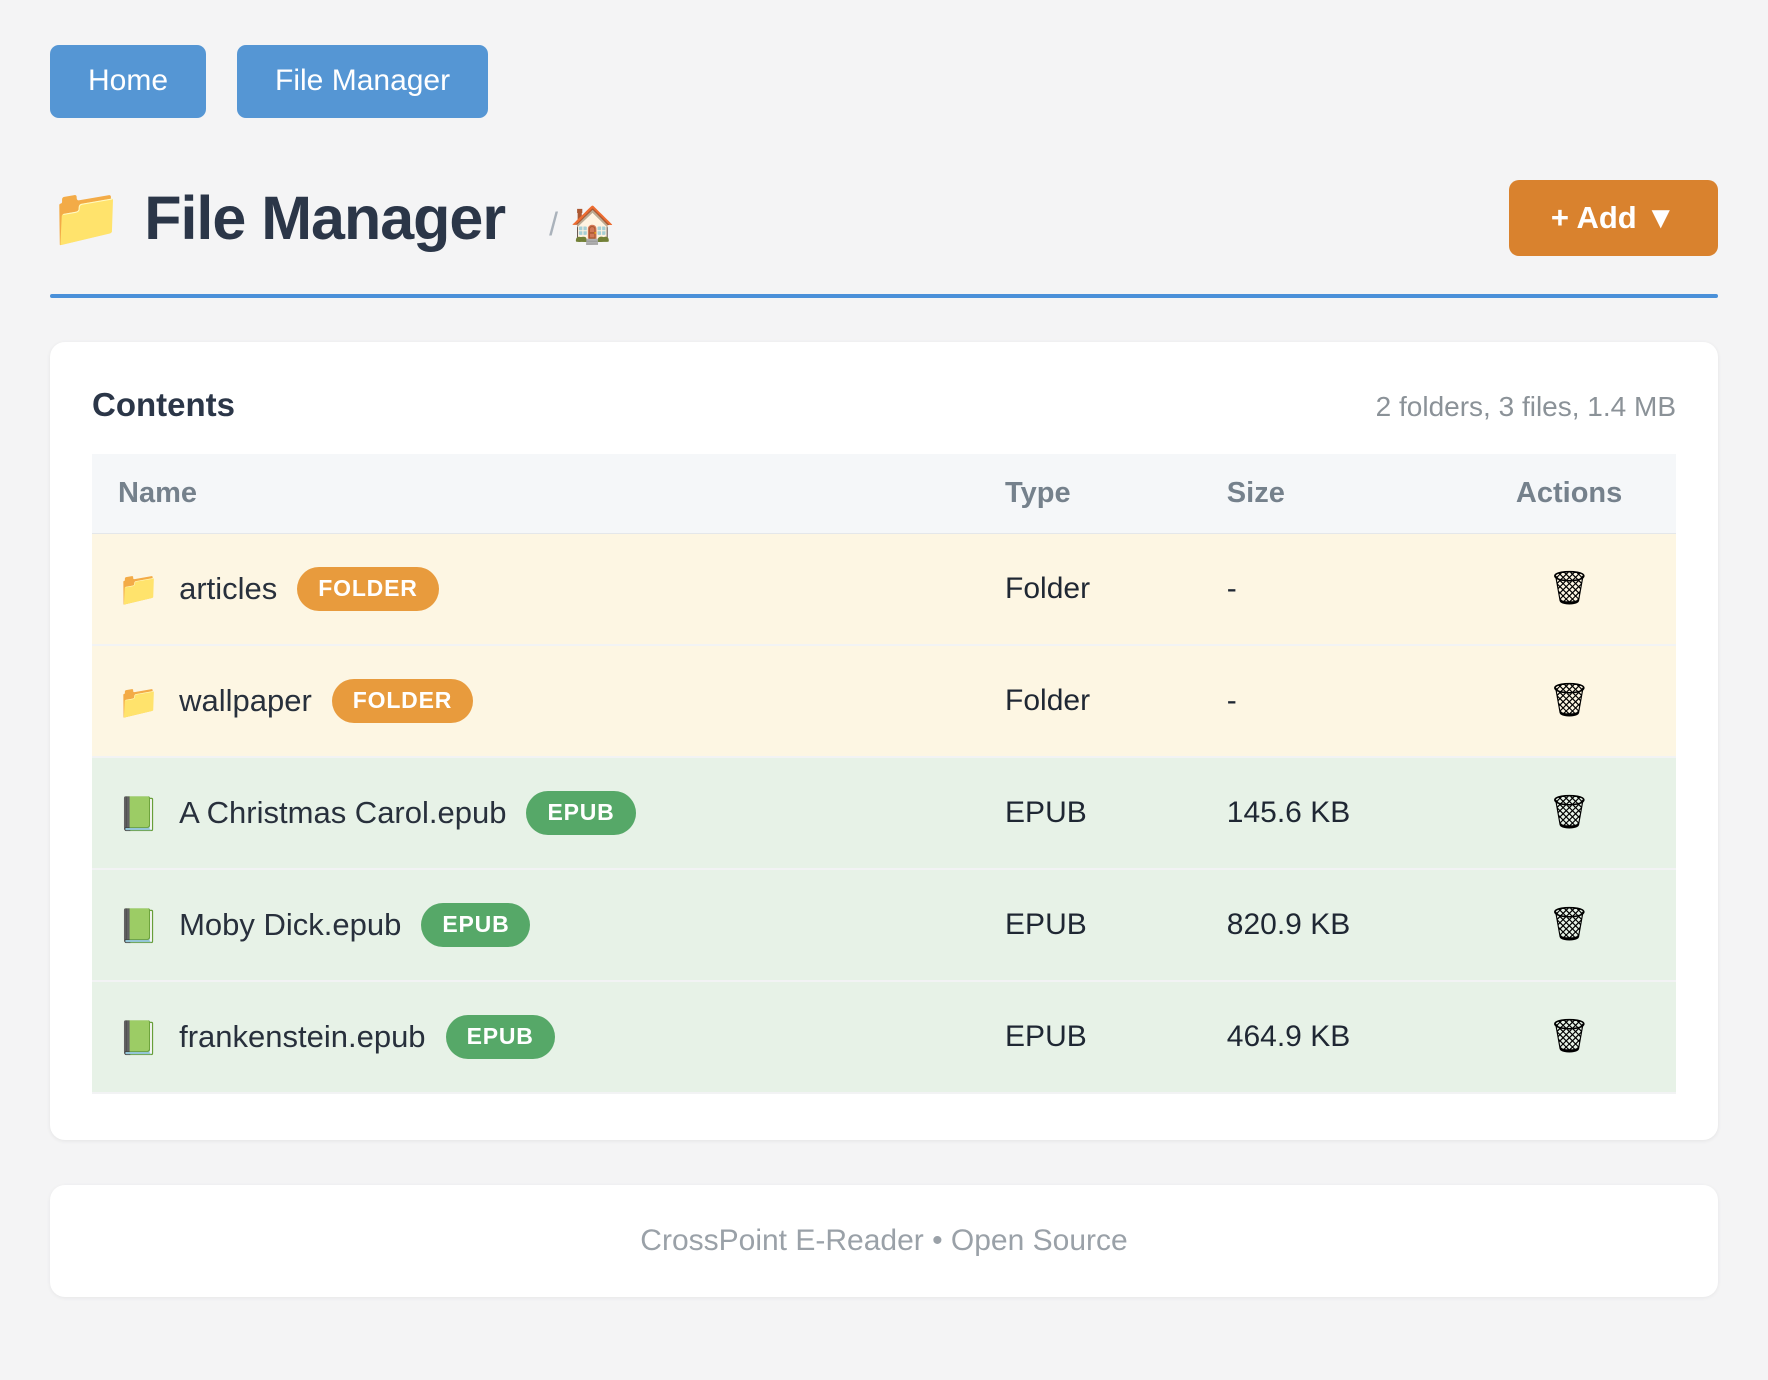  What do you see at coordinates (536, 493) in the screenshot?
I see `column-header-name: Name` at bounding box center [536, 493].